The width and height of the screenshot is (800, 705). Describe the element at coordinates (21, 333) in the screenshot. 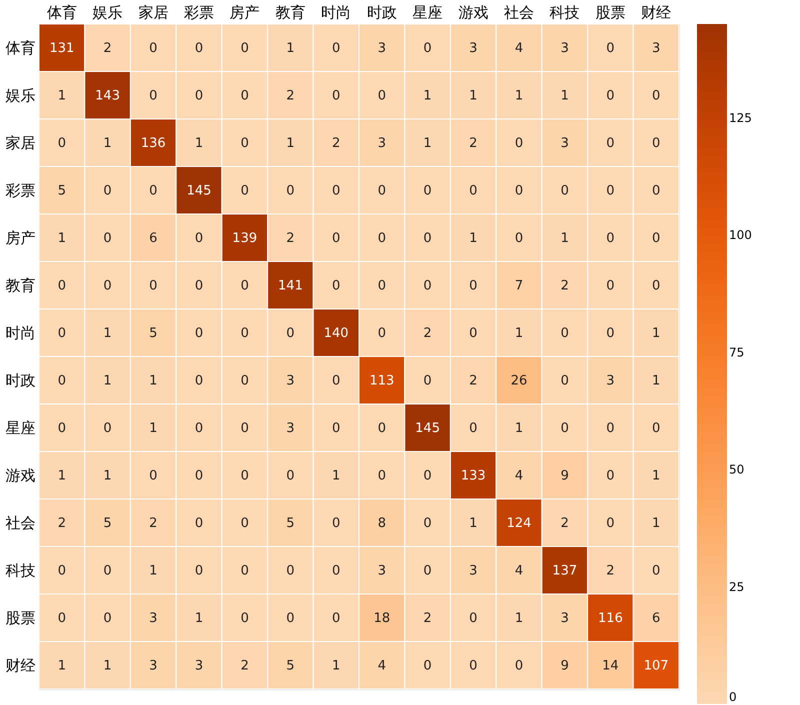

I see `y-tick-label: 时尚` at that location.